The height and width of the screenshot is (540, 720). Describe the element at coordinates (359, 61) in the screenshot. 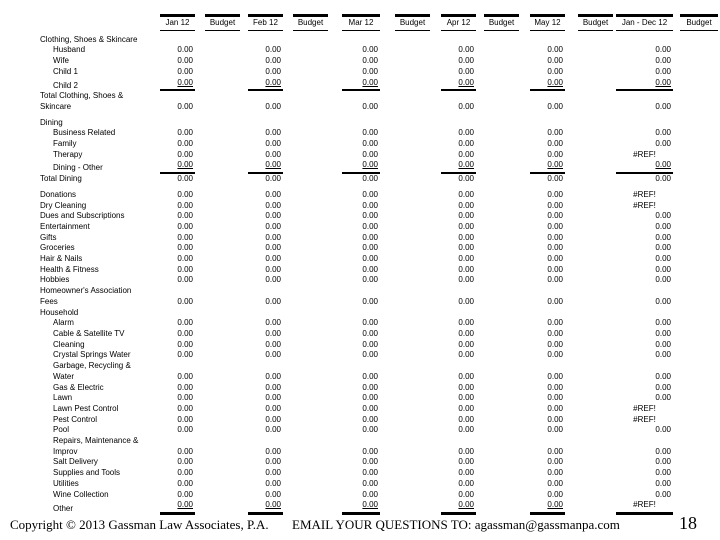

I see `table-row: Wife 0.00 0.00 0.00 0.00 0.00 0.00` at that location.